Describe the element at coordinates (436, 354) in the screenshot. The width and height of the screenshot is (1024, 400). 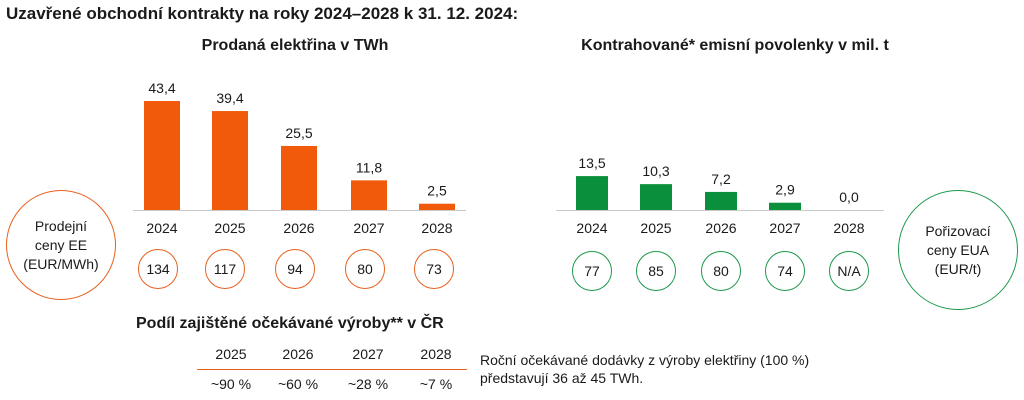
I see `hedge-year: 2028` at that location.